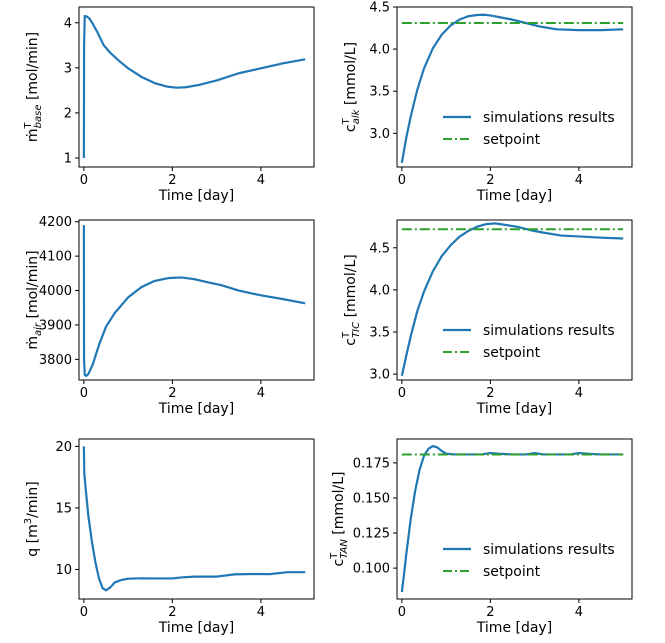  I want to click on y-axis-label: cTalk [mmol/L], so click(351, 87).